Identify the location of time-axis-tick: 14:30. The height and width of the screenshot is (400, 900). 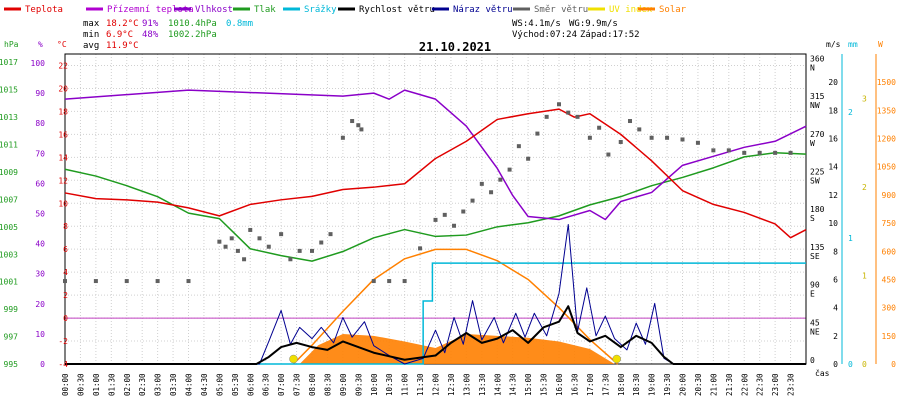
(513, 384).